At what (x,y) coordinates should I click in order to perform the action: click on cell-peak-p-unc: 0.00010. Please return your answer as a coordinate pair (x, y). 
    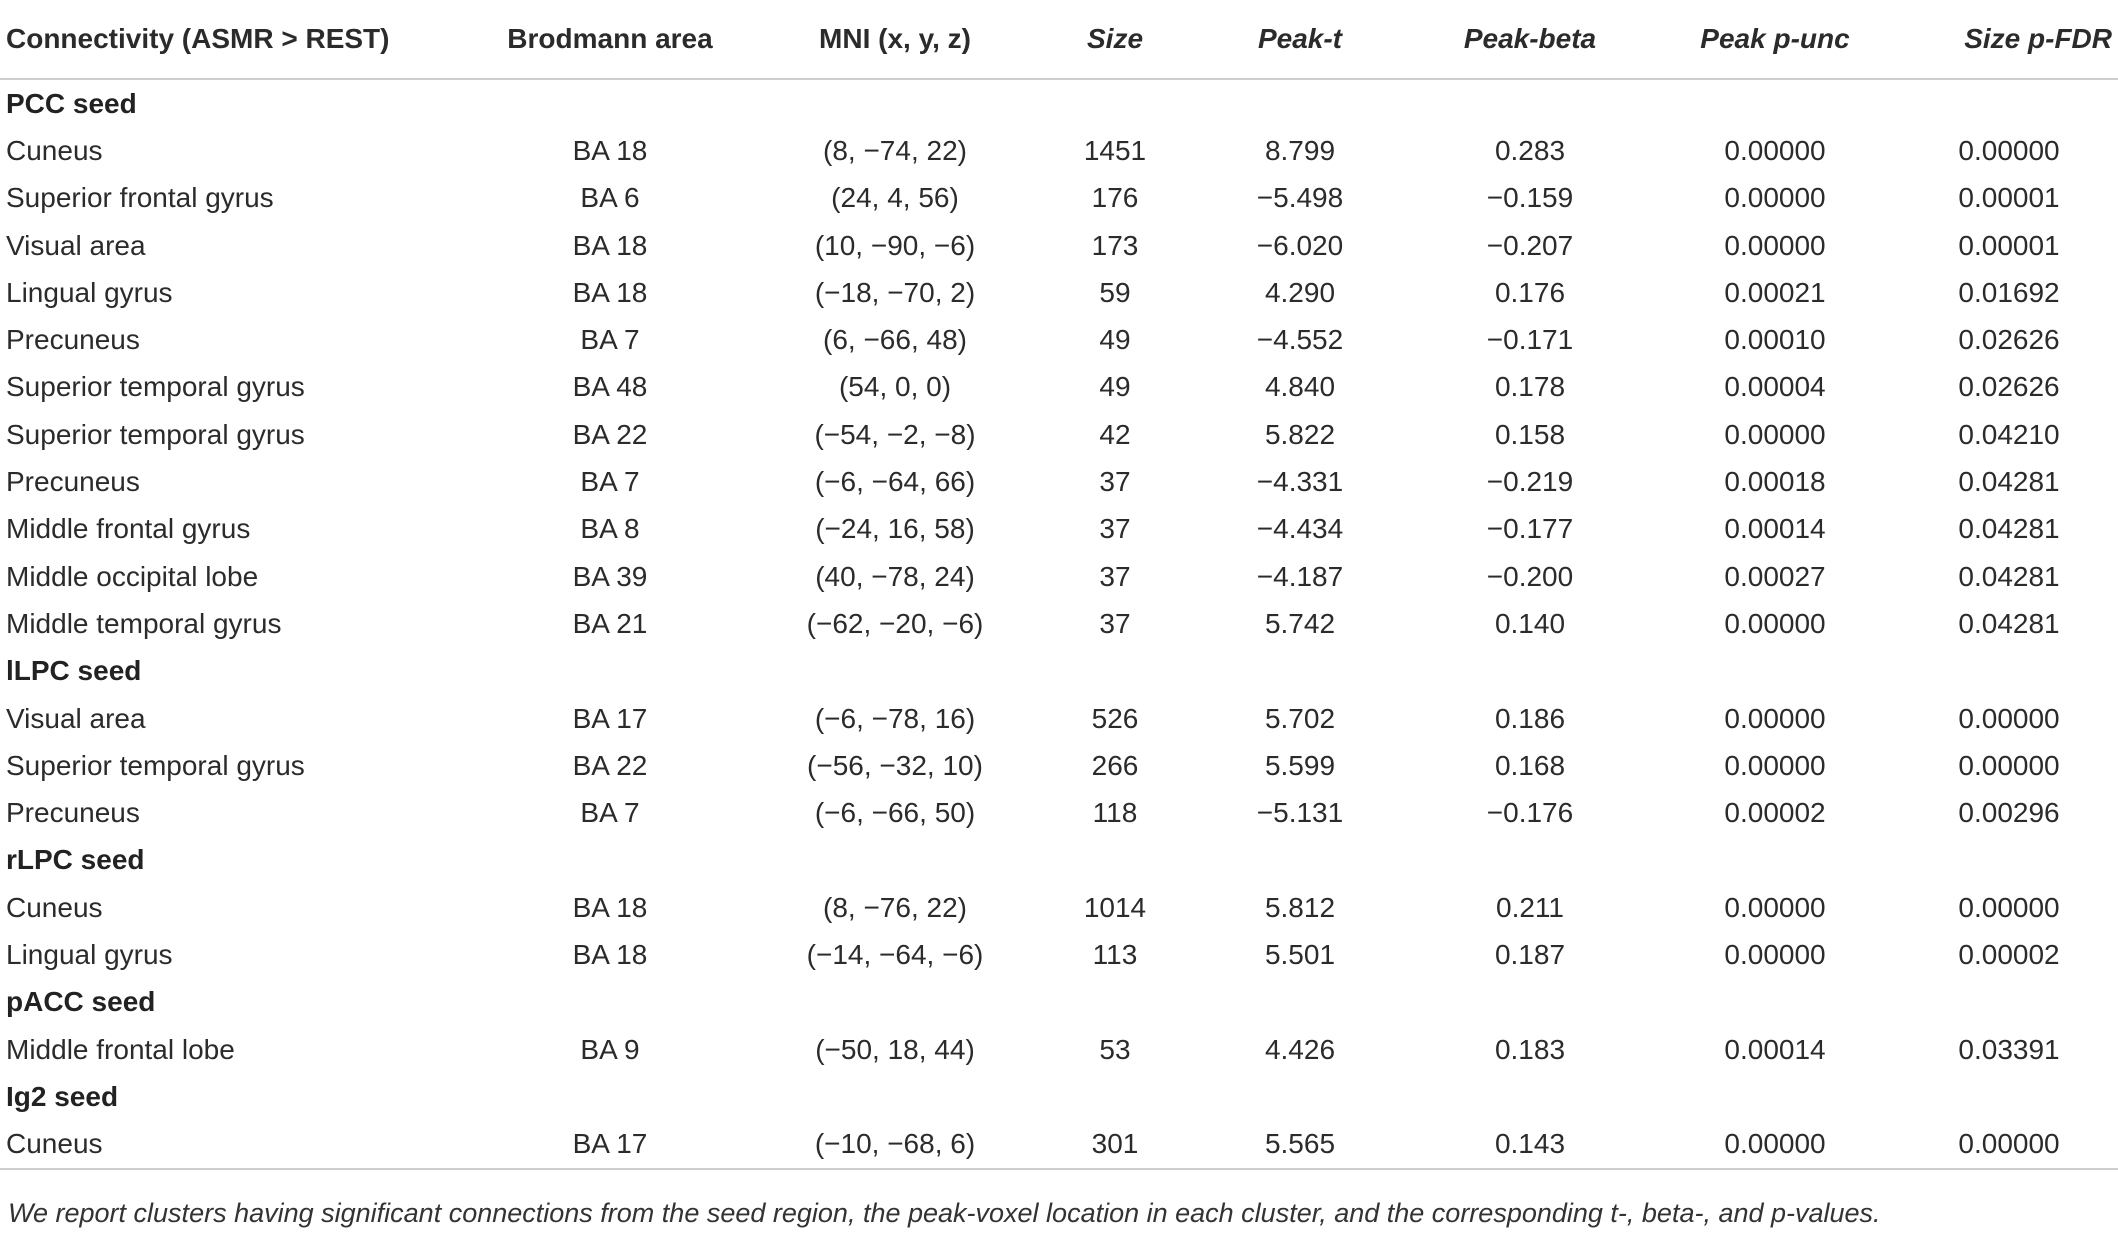
    Looking at the image, I should click on (1775, 340).